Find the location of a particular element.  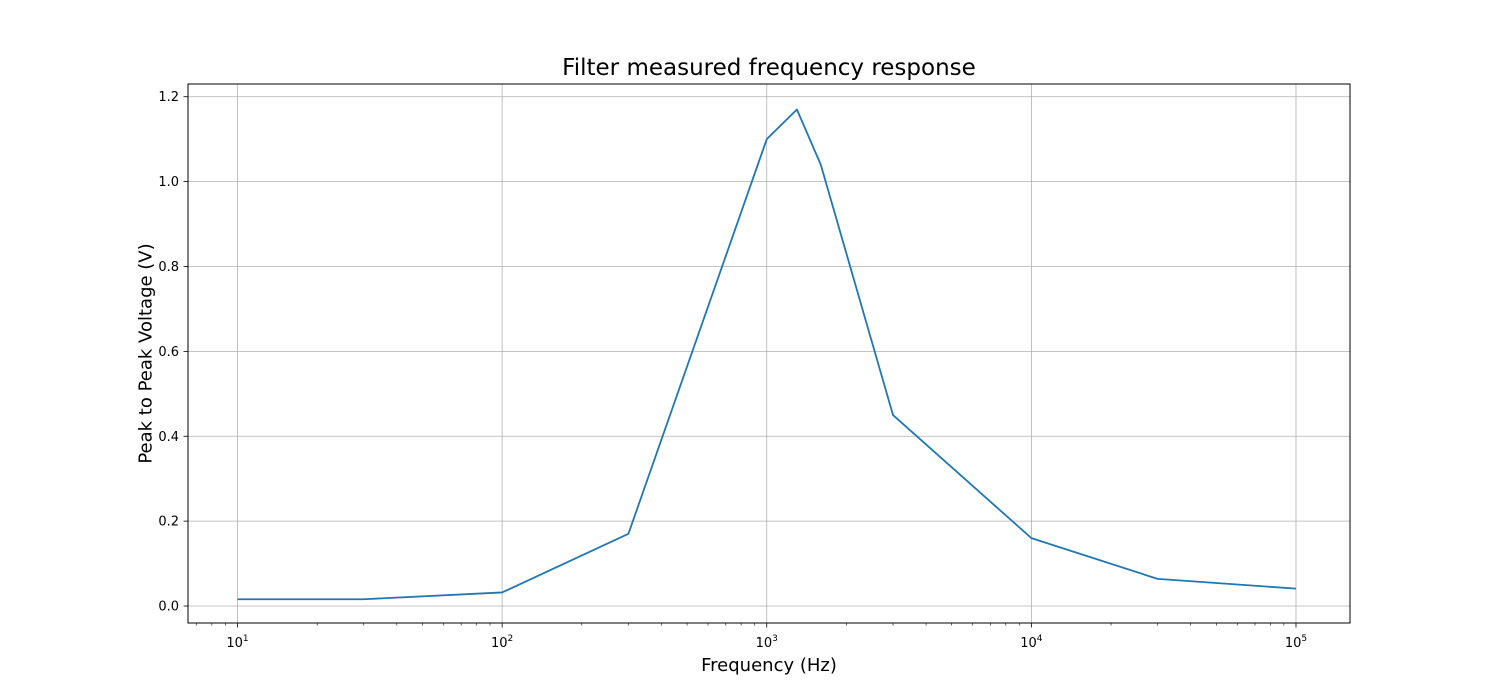

x-tick-label: 10³ is located at coordinates (767, 642).